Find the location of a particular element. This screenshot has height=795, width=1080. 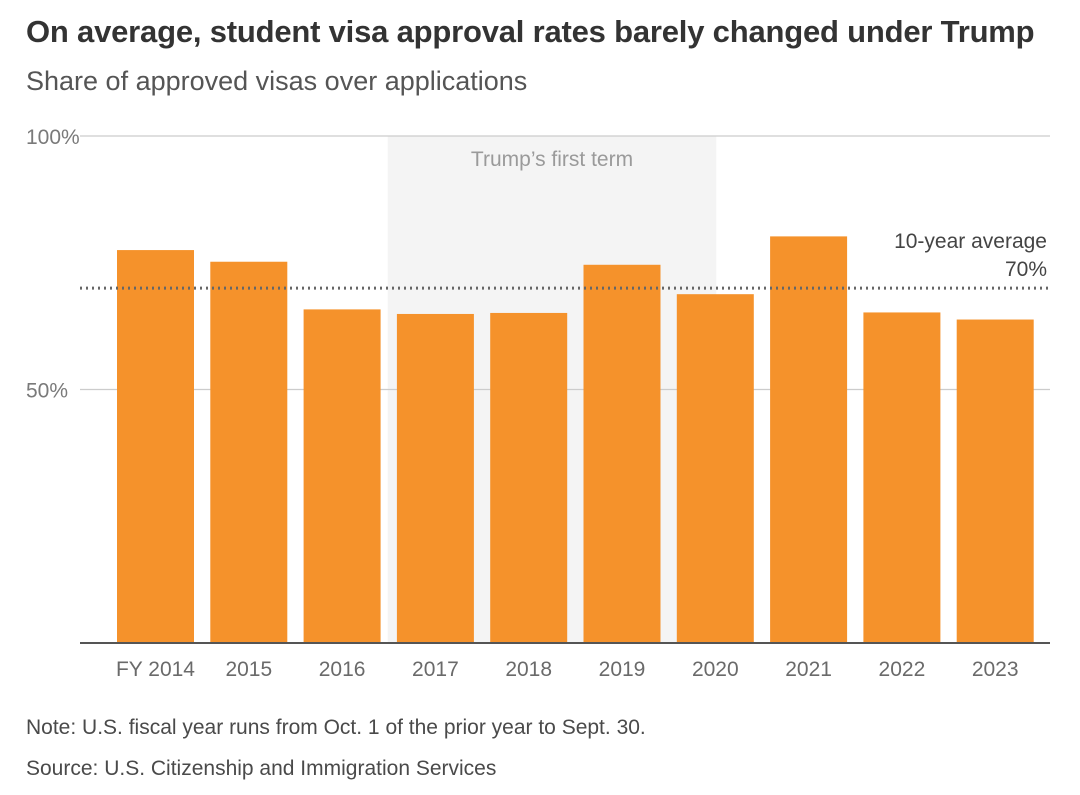

bar-2018 is located at coordinates (529, 477).